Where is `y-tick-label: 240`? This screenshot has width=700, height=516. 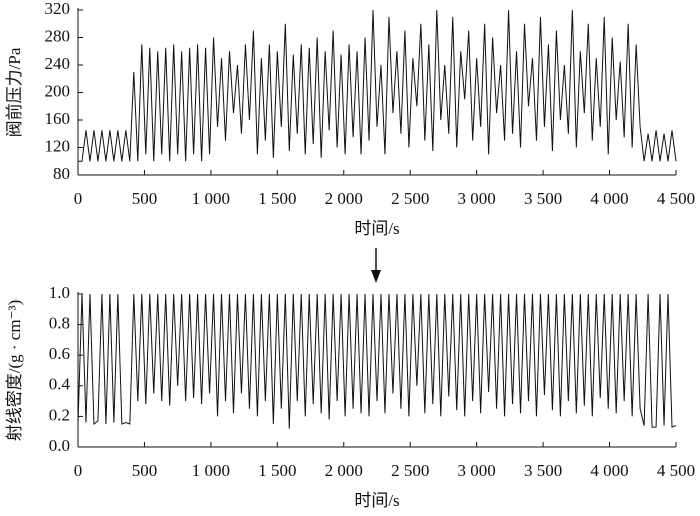
y-tick-label: 240 is located at coordinates (58, 63).